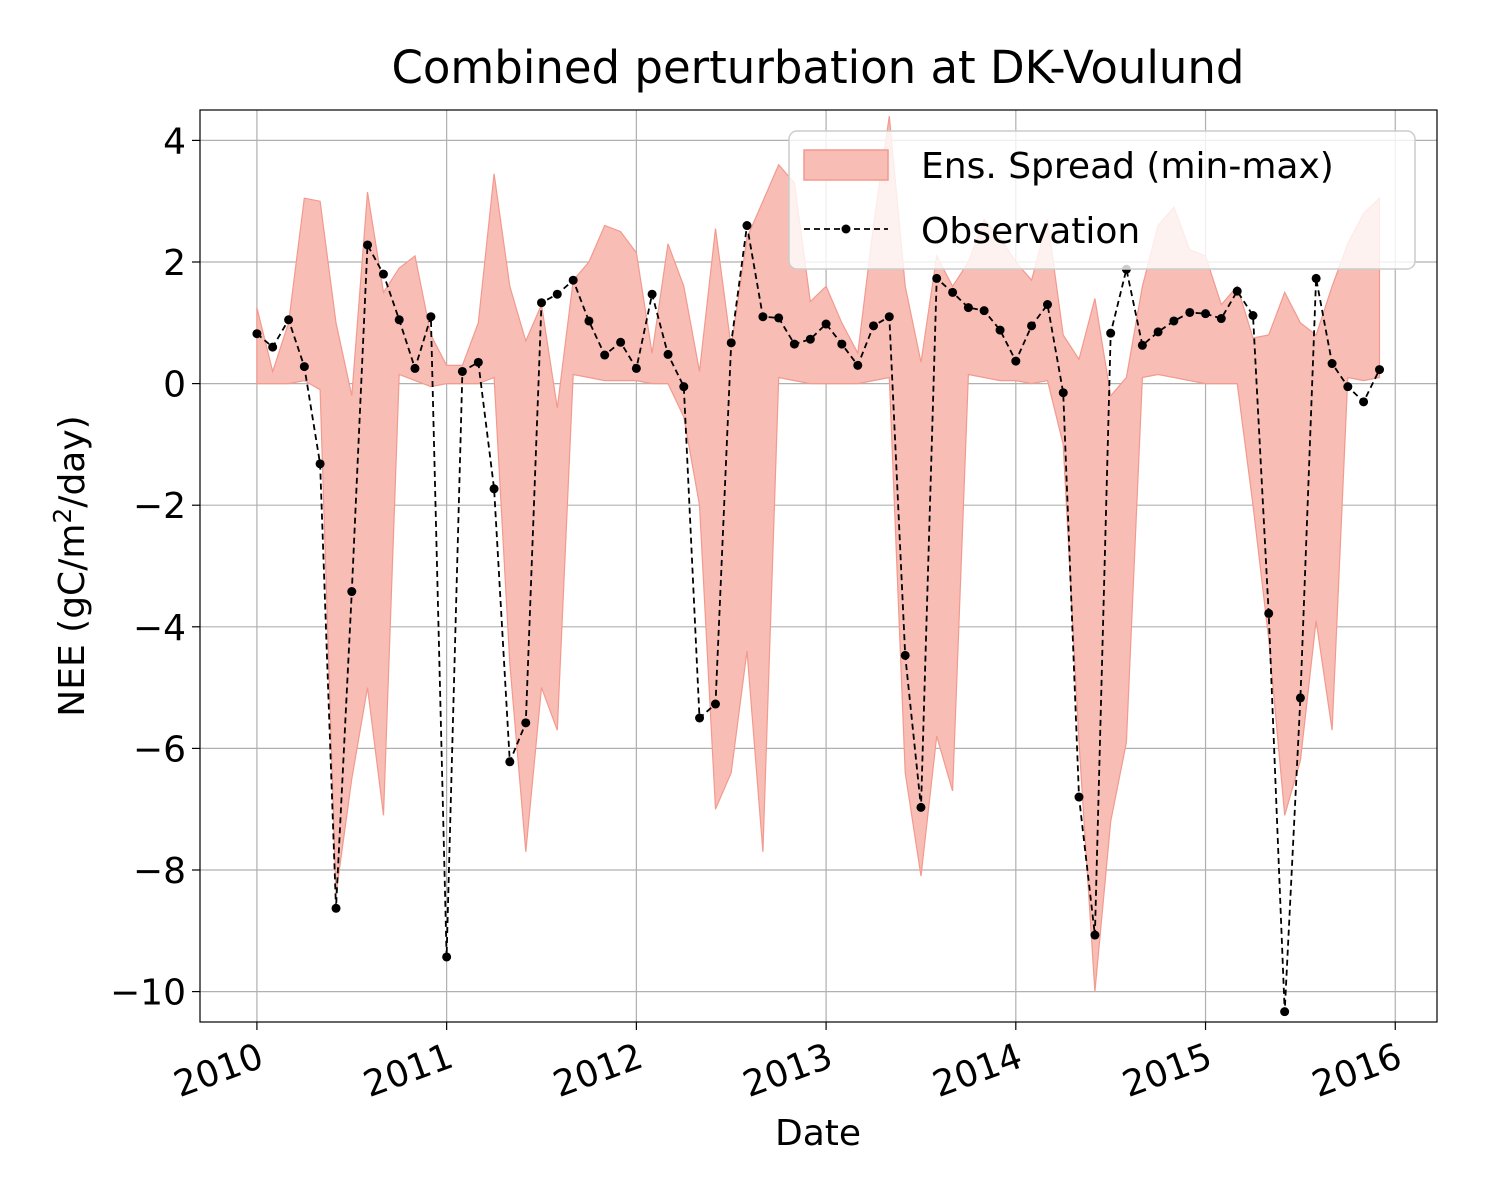  What do you see at coordinates (978, 1071) in the screenshot?
I see `x-tick-label: 2014` at bounding box center [978, 1071].